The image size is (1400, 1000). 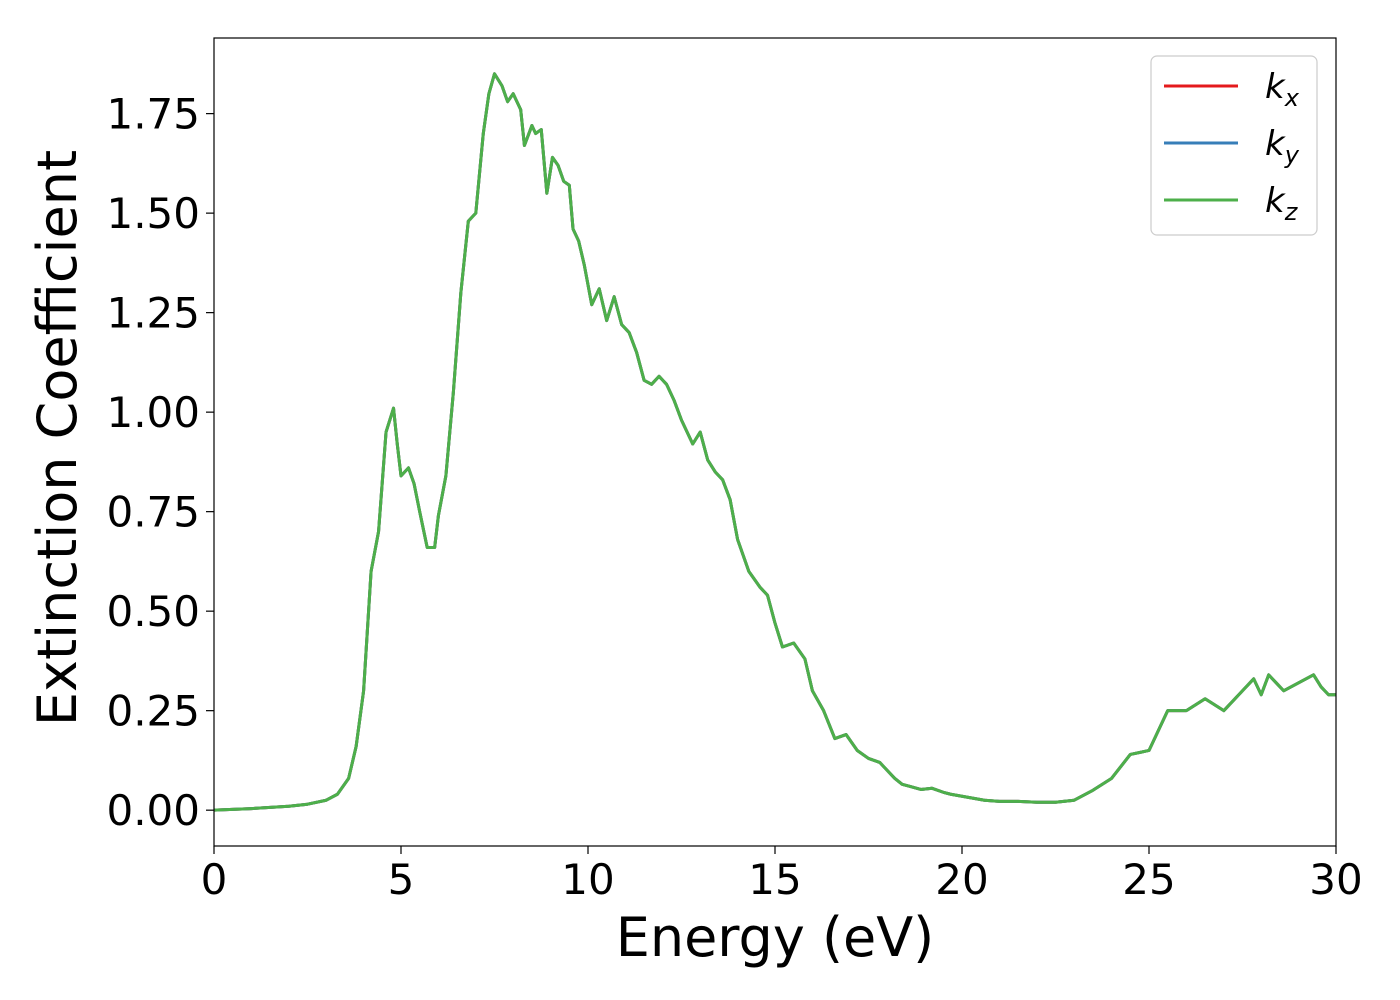 I want to click on y-tick-label: 1.75, so click(x=153, y=114).